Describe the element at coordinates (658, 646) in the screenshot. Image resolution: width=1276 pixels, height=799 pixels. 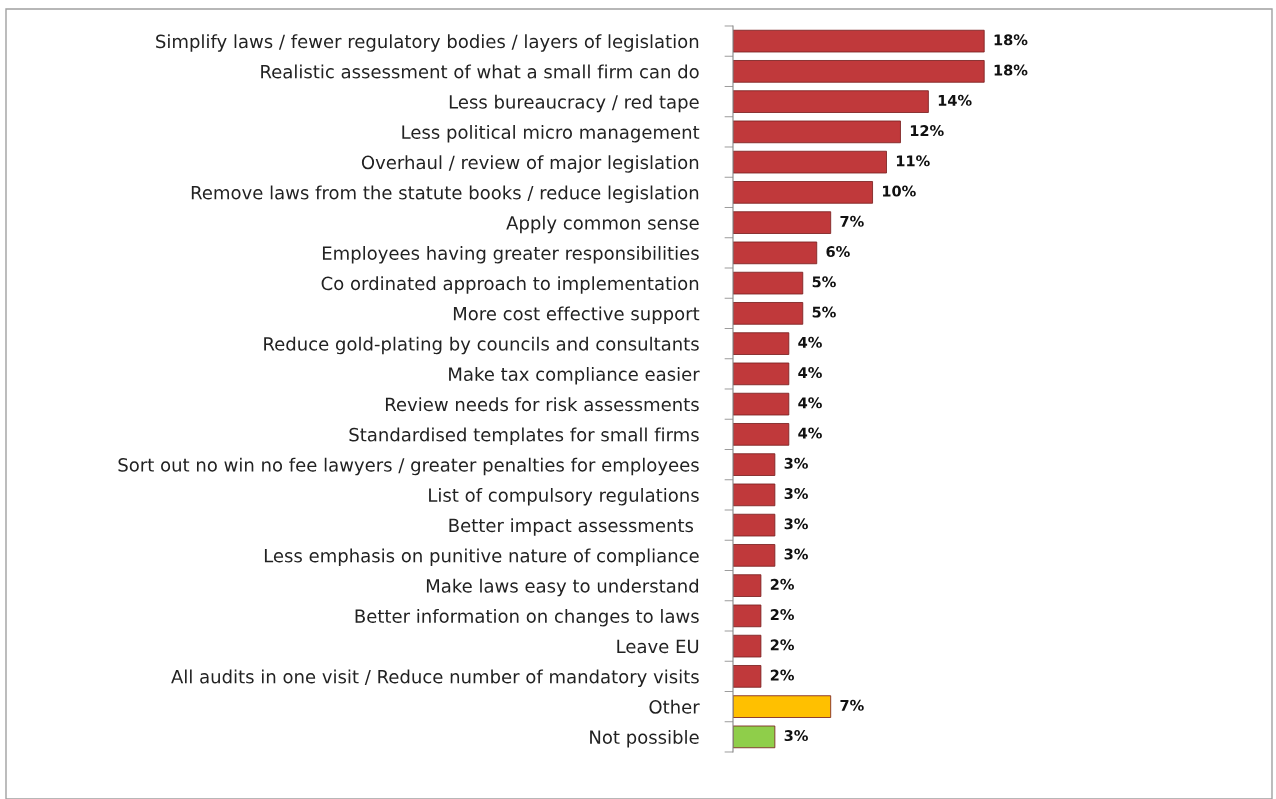
I see `y-tick-label: Leave EU` at that location.